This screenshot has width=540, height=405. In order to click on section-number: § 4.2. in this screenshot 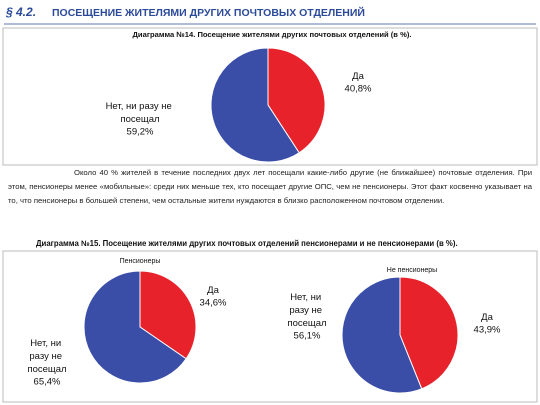, I will do `click(20, 12)`.